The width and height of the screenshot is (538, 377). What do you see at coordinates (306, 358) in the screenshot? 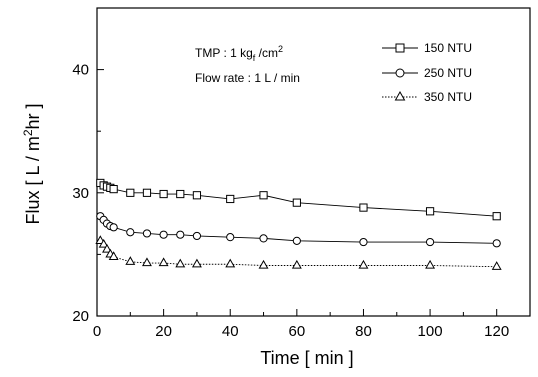
I see `x-axis-label: Time [ min ]` at bounding box center [306, 358].